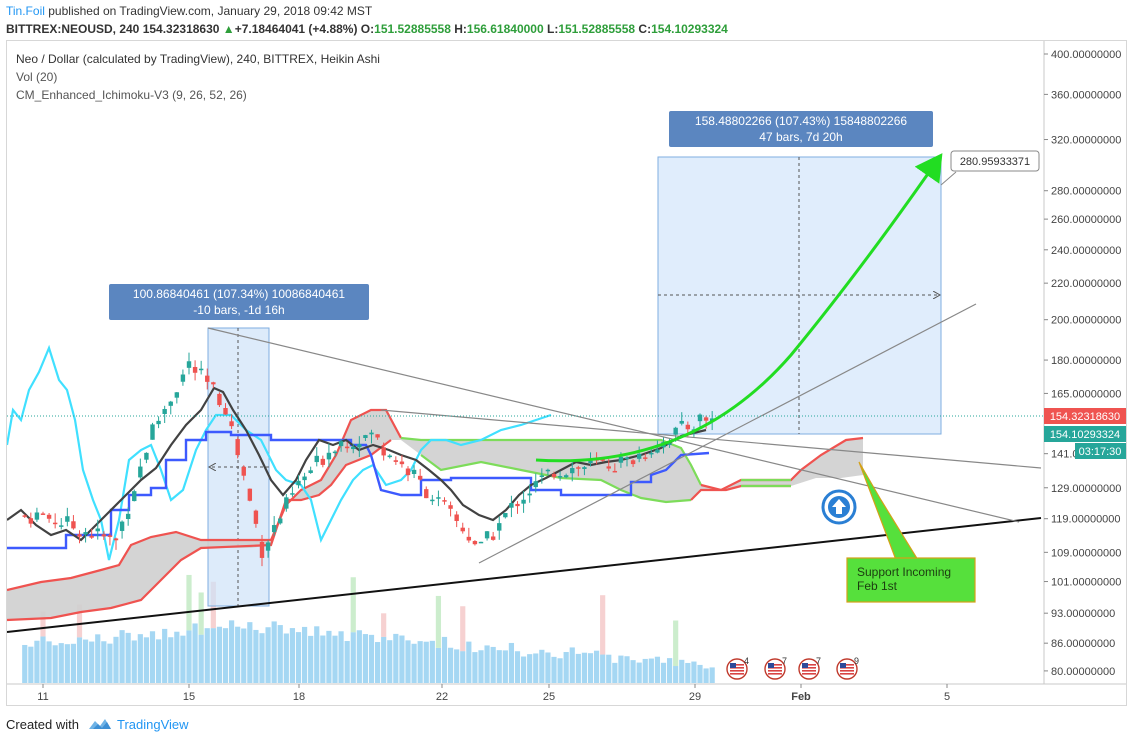 This screenshot has width=1131, height=741. I want to click on us-flag-icon: 4, so click(737, 668).